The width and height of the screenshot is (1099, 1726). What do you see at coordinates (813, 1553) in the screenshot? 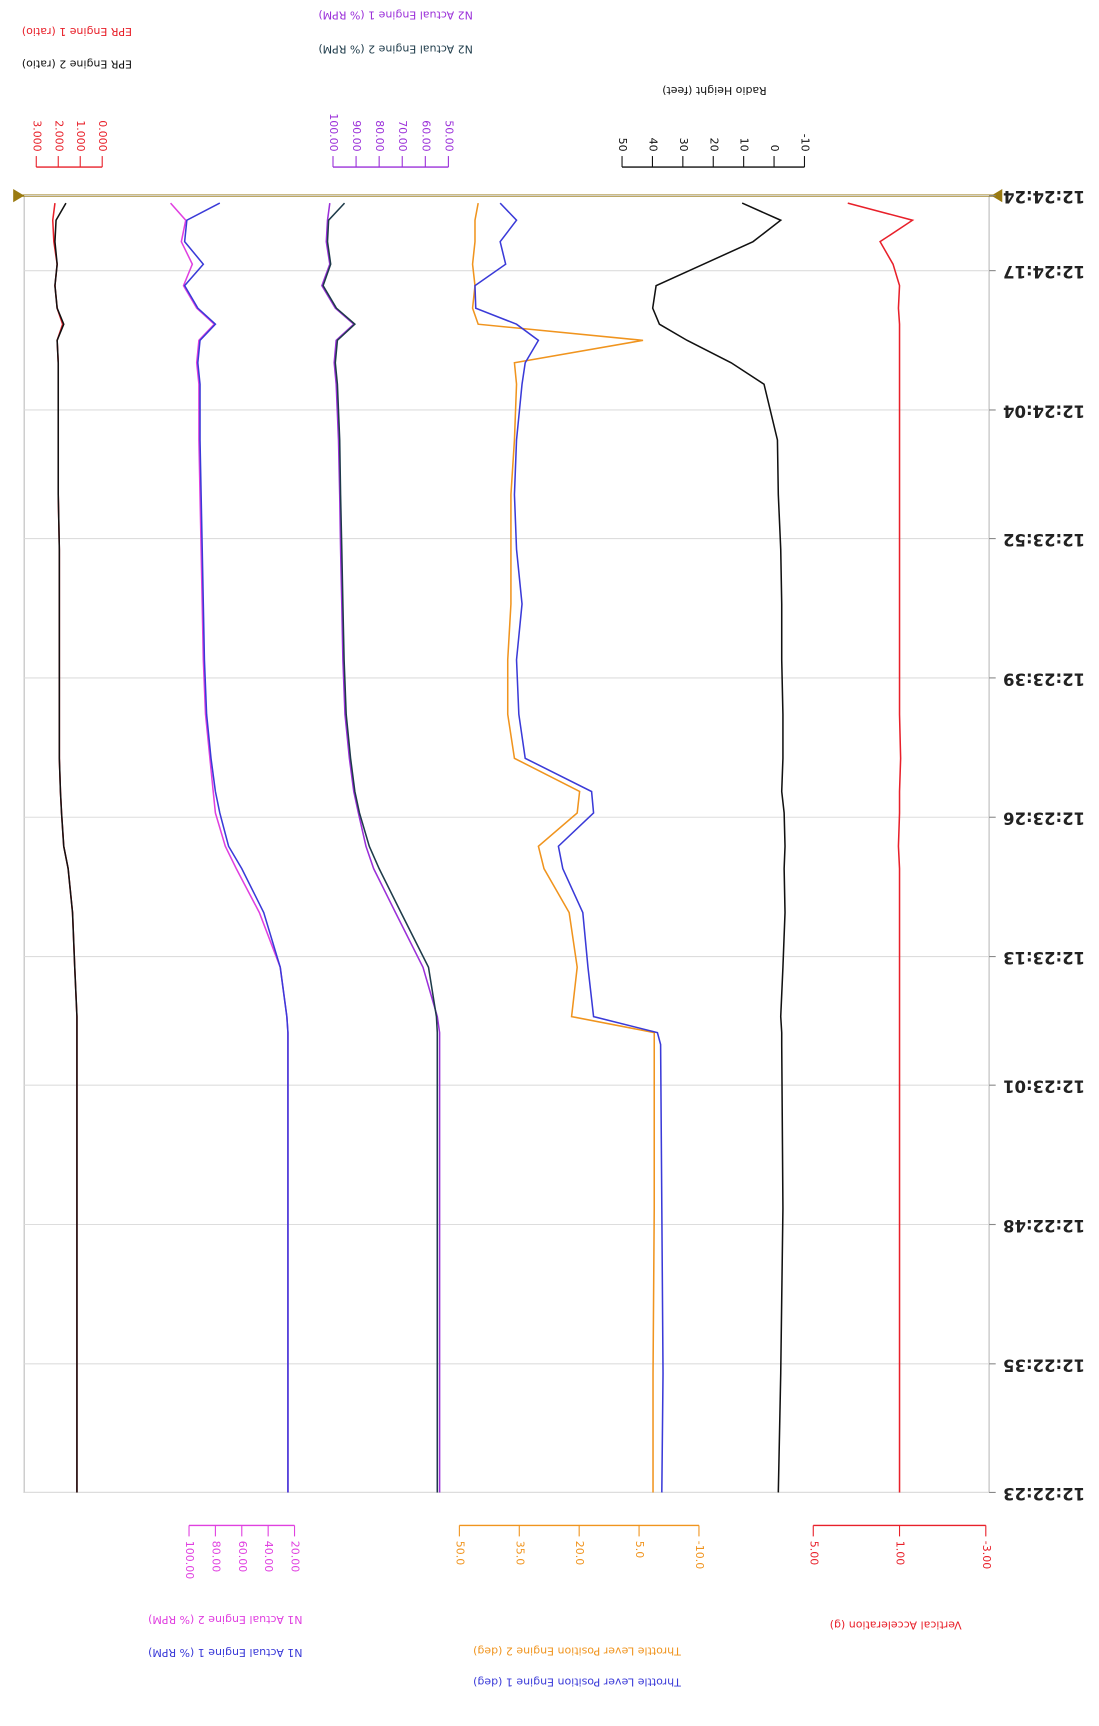
I see `y-tick-label: 5.00` at bounding box center [813, 1553].